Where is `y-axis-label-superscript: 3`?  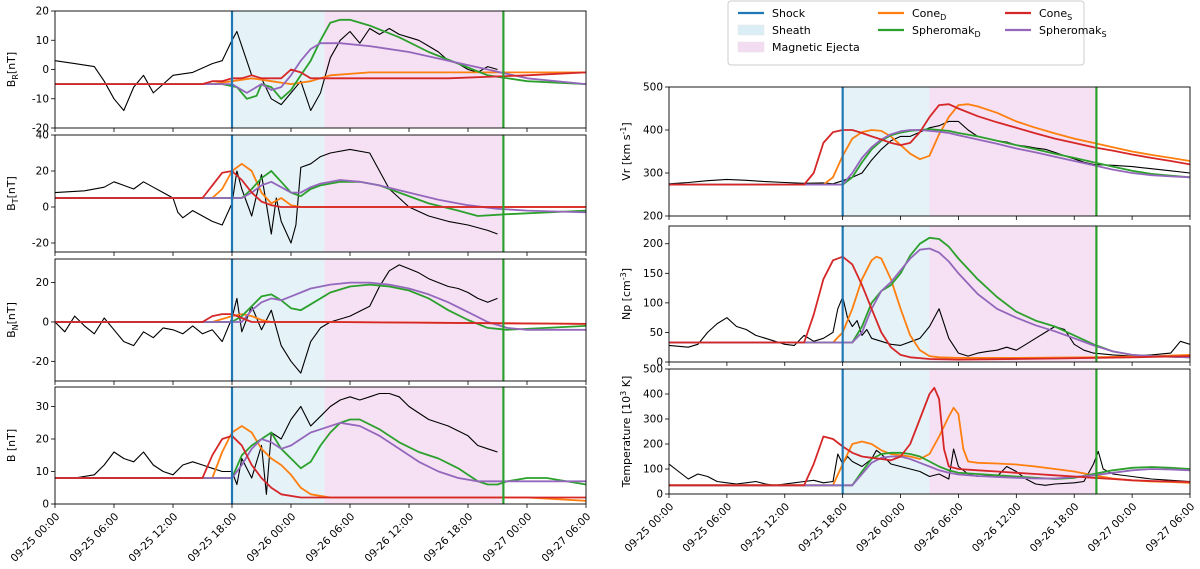 y-axis-label-superscript: 3 is located at coordinates (623, 393).